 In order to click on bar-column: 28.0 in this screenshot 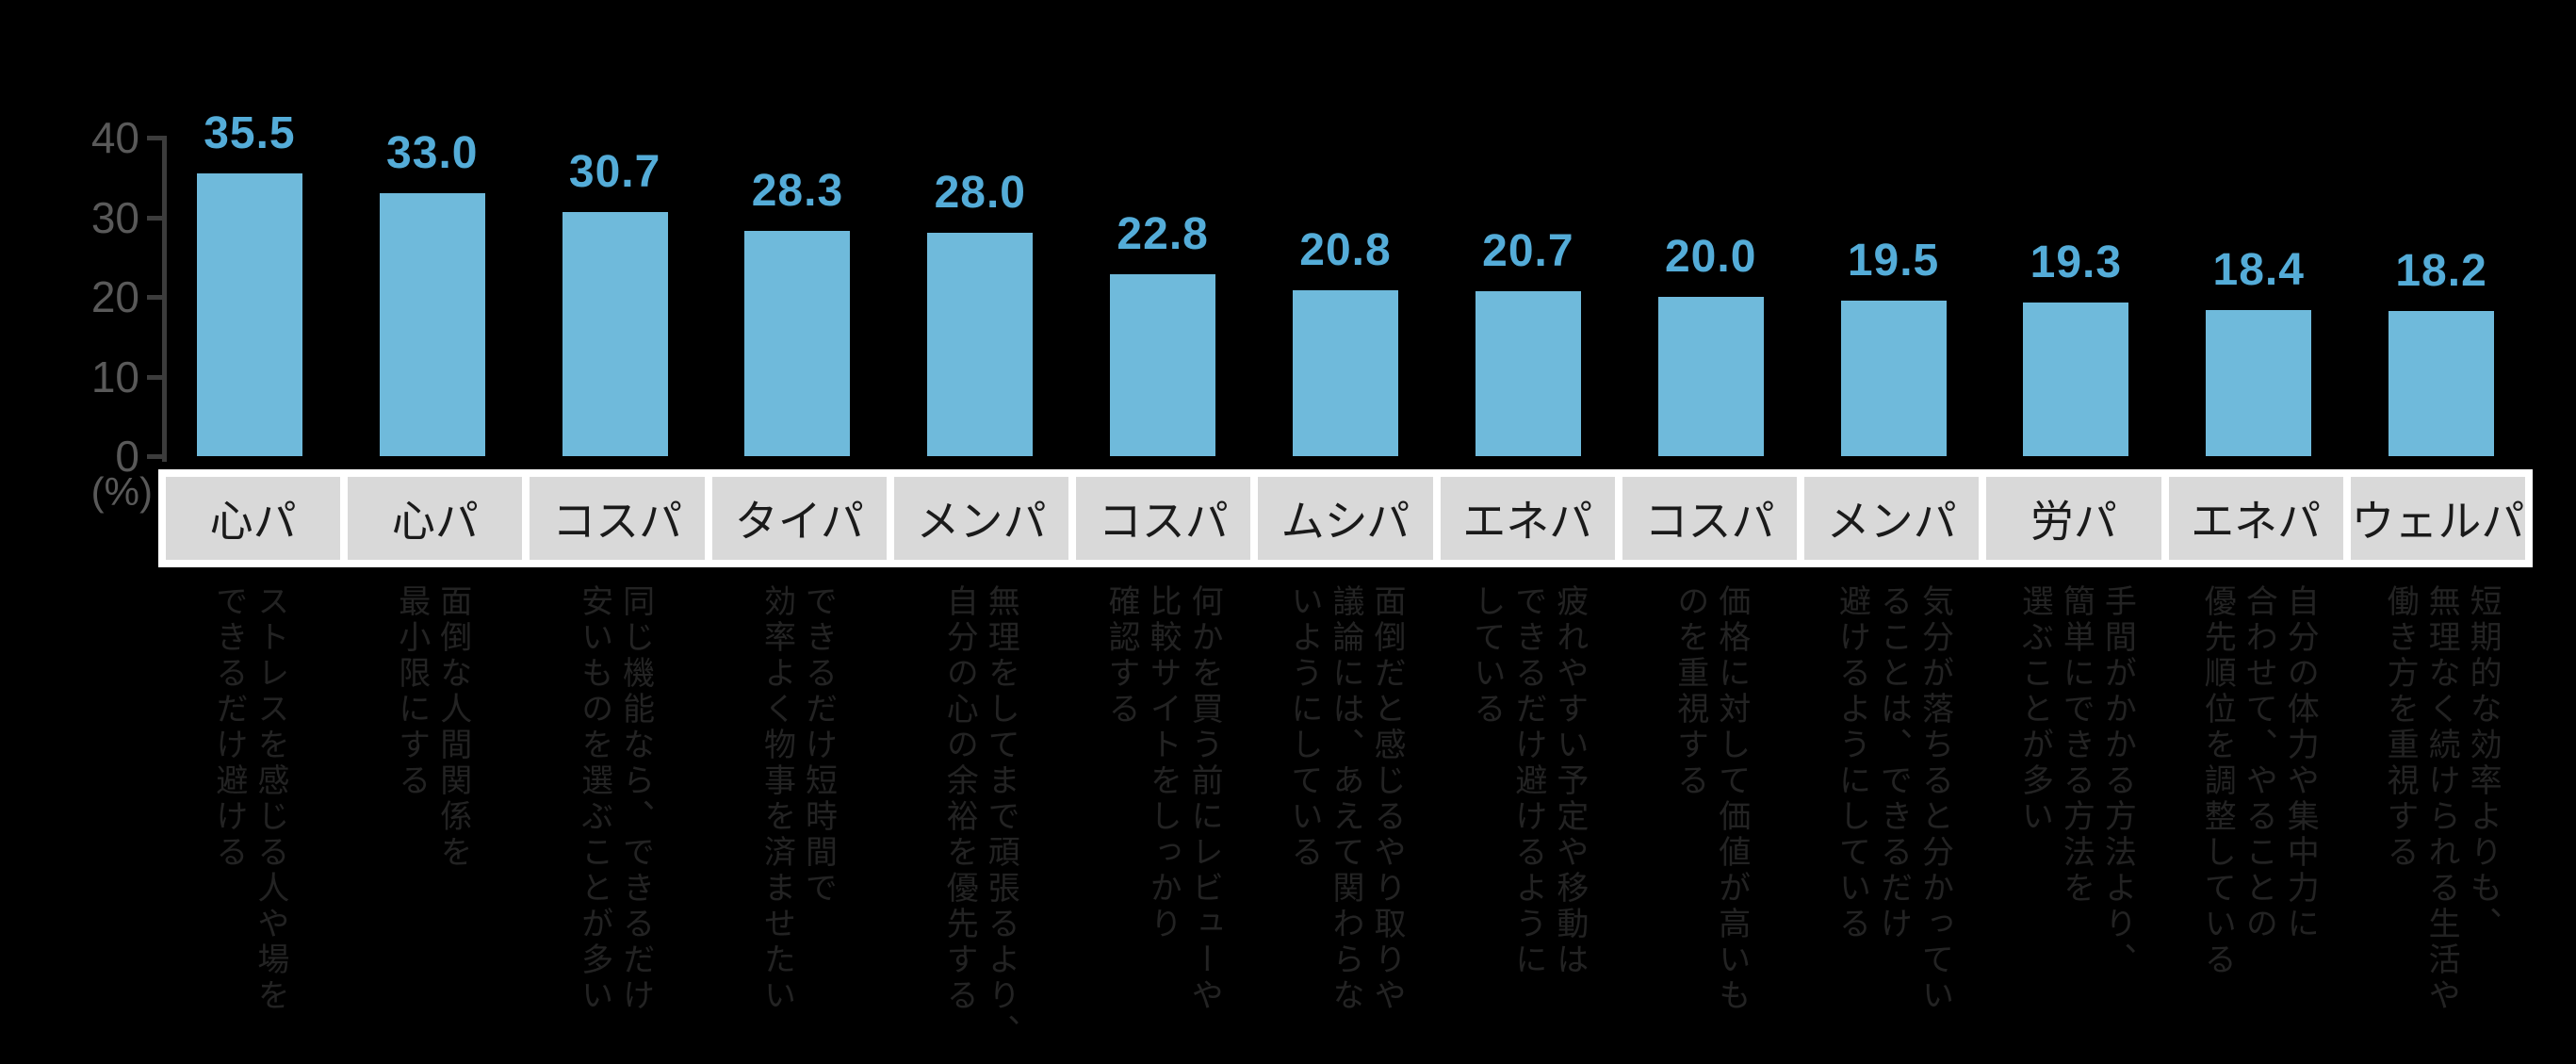, I will do `click(980, 271)`.